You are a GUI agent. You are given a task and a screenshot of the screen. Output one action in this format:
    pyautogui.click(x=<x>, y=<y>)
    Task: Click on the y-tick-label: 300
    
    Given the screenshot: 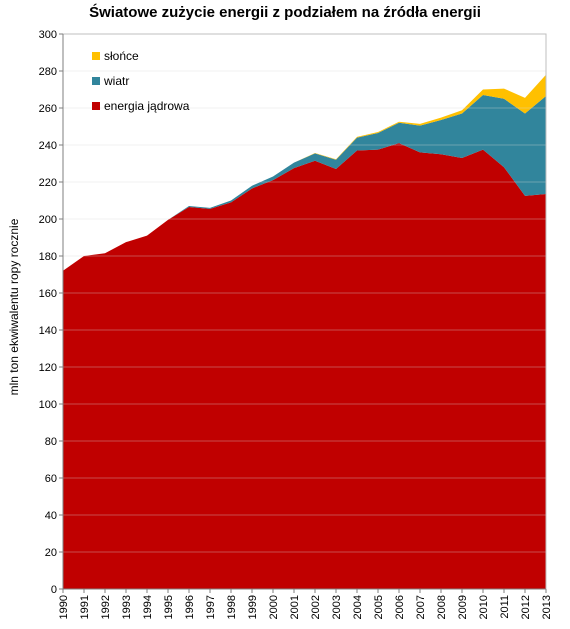 What is the action you would take?
    pyautogui.click(x=48, y=35)
    